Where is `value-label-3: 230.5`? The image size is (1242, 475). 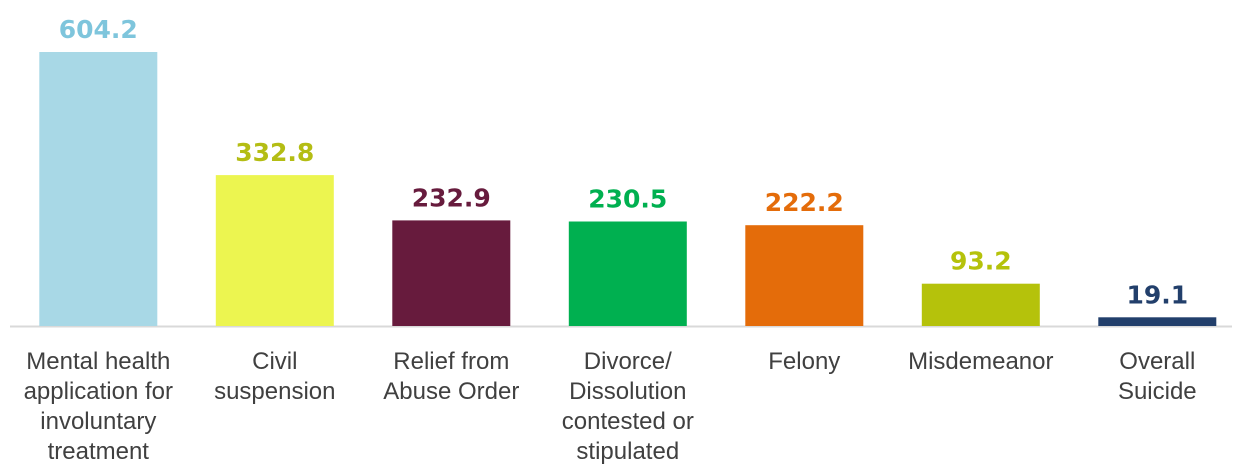
value-label-3: 230.5 is located at coordinates (627, 199).